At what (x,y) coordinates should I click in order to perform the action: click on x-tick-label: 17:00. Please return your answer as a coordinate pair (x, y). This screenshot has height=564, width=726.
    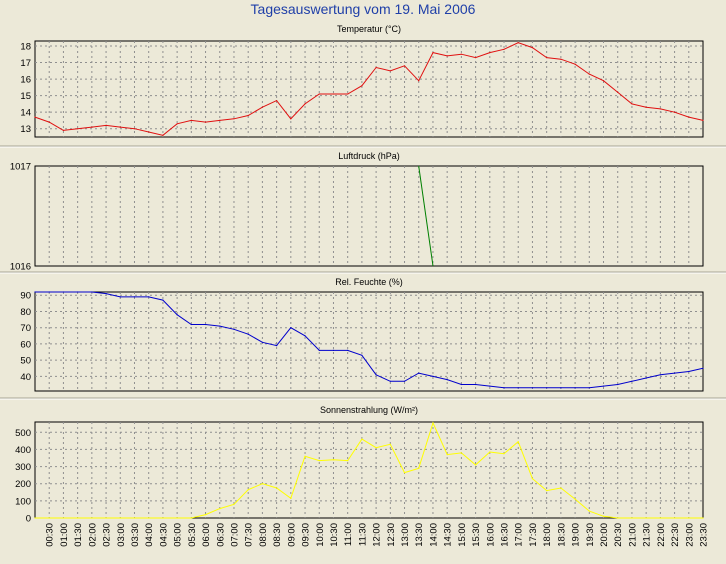
    Looking at the image, I should click on (519, 535).